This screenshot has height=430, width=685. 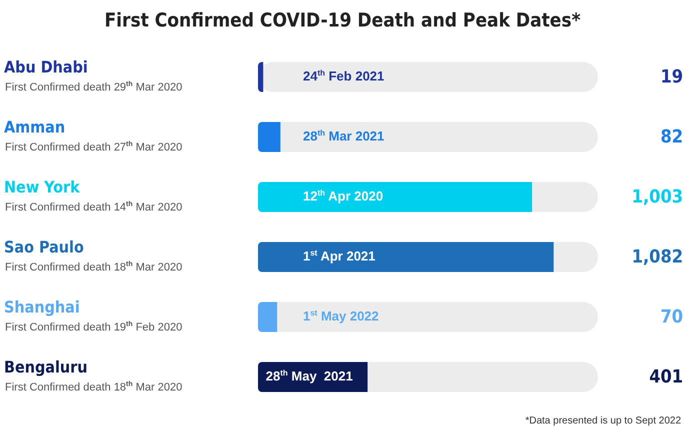 What do you see at coordinates (671, 77) in the screenshot?
I see `data-label: 19` at bounding box center [671, 77].